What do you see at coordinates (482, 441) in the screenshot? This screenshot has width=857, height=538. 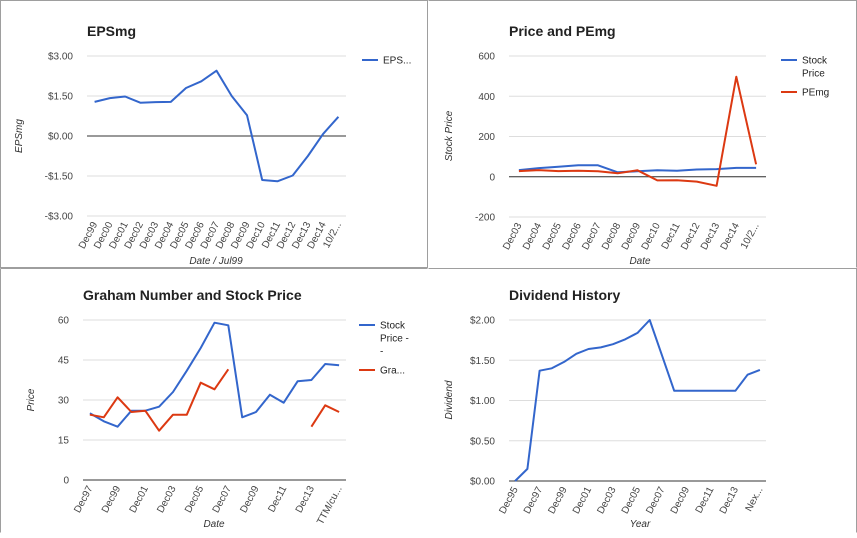 I see `y-tick-label: $0.50` at bounding box center [482, 441].